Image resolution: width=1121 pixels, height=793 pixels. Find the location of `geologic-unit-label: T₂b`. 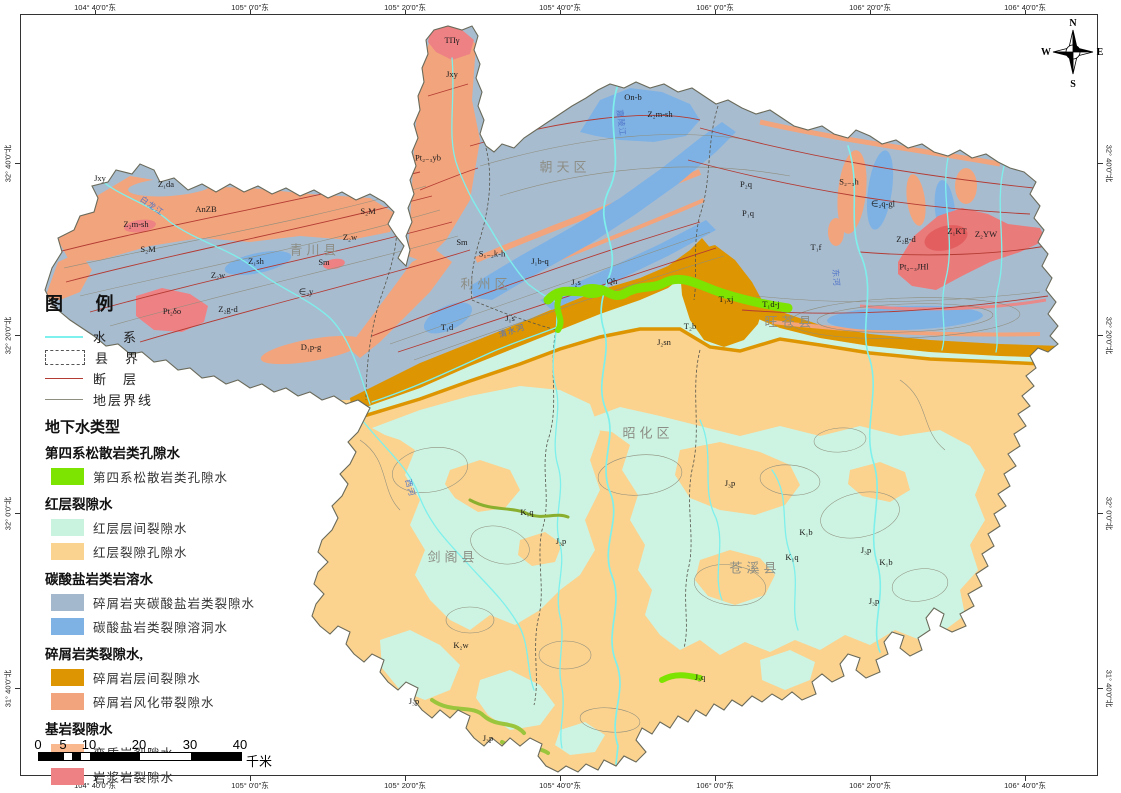

geologic-unit-label: T₂b is located at coordinates (690, 326).